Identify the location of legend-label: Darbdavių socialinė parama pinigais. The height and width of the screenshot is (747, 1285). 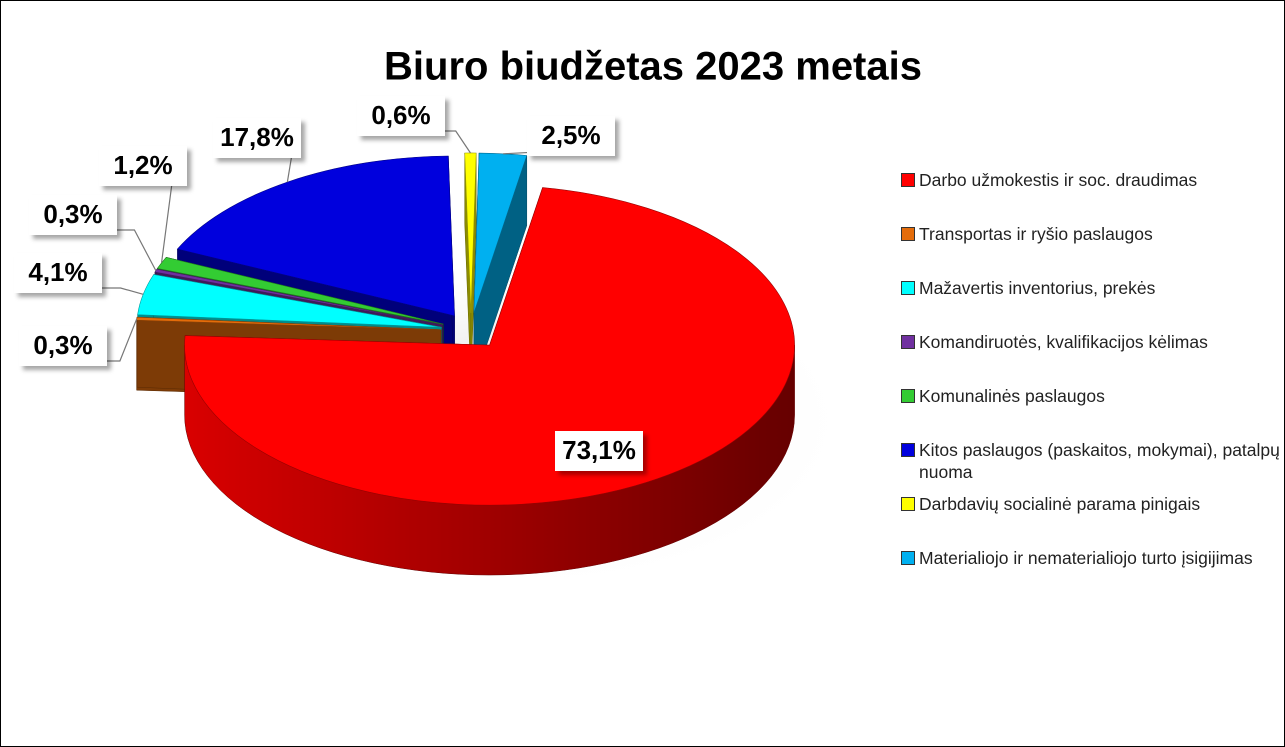
(1060, 504).